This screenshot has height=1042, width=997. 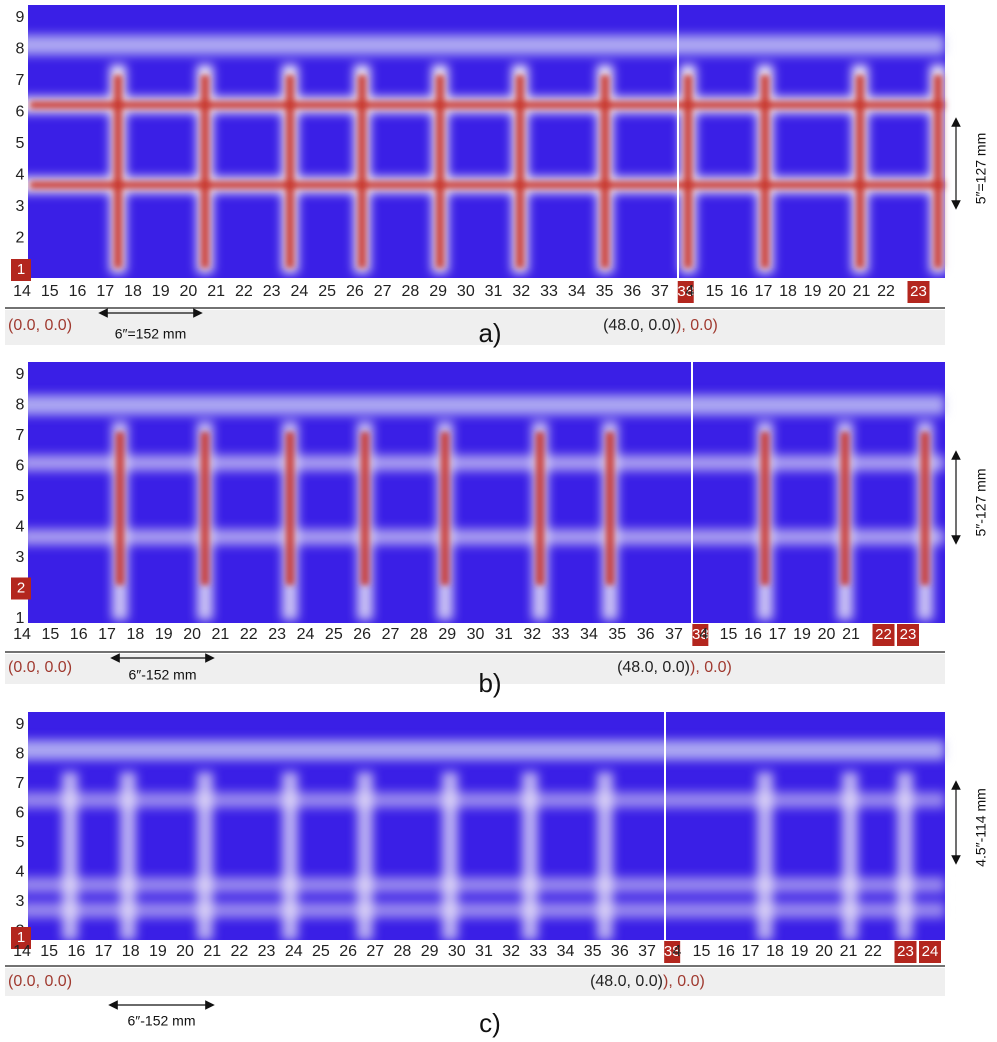 What do you see at coordinates (21, 269) in the screenshot?
I see `marker-label: 1` at bounding box center [21, 269].